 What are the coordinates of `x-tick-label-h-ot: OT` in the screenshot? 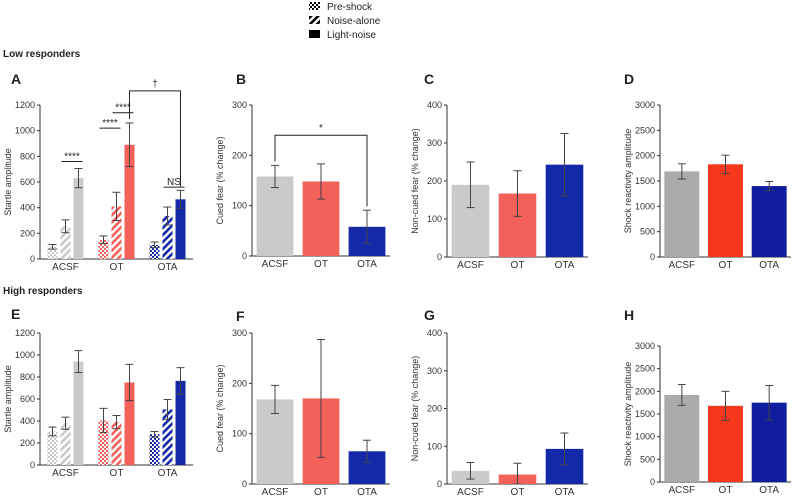 It's located at (726, 490).